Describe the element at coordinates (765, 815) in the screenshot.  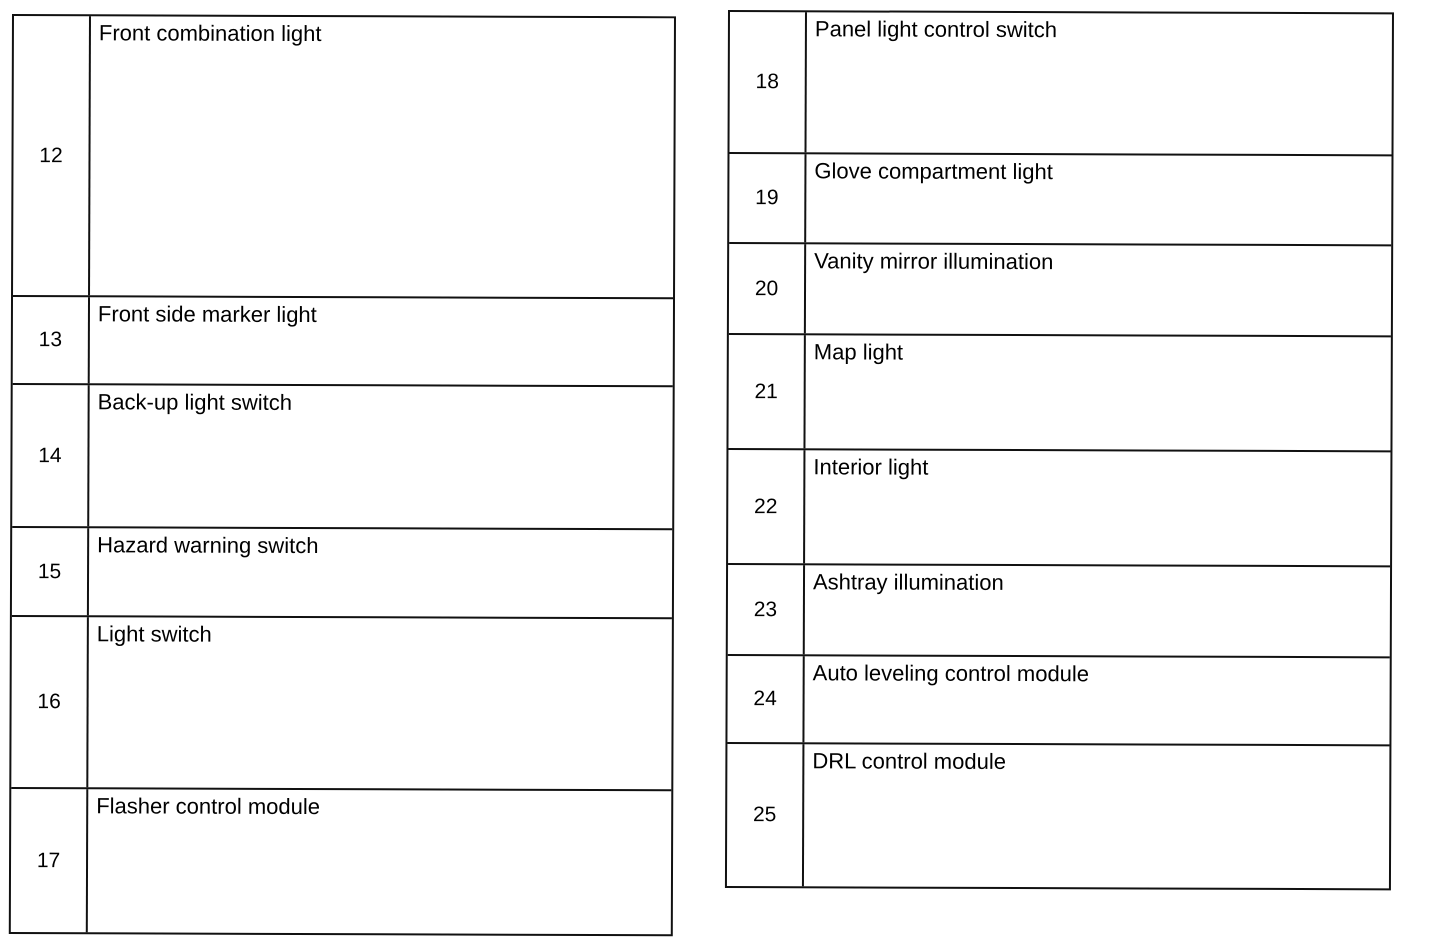
I see `component-number: 25` at that location.